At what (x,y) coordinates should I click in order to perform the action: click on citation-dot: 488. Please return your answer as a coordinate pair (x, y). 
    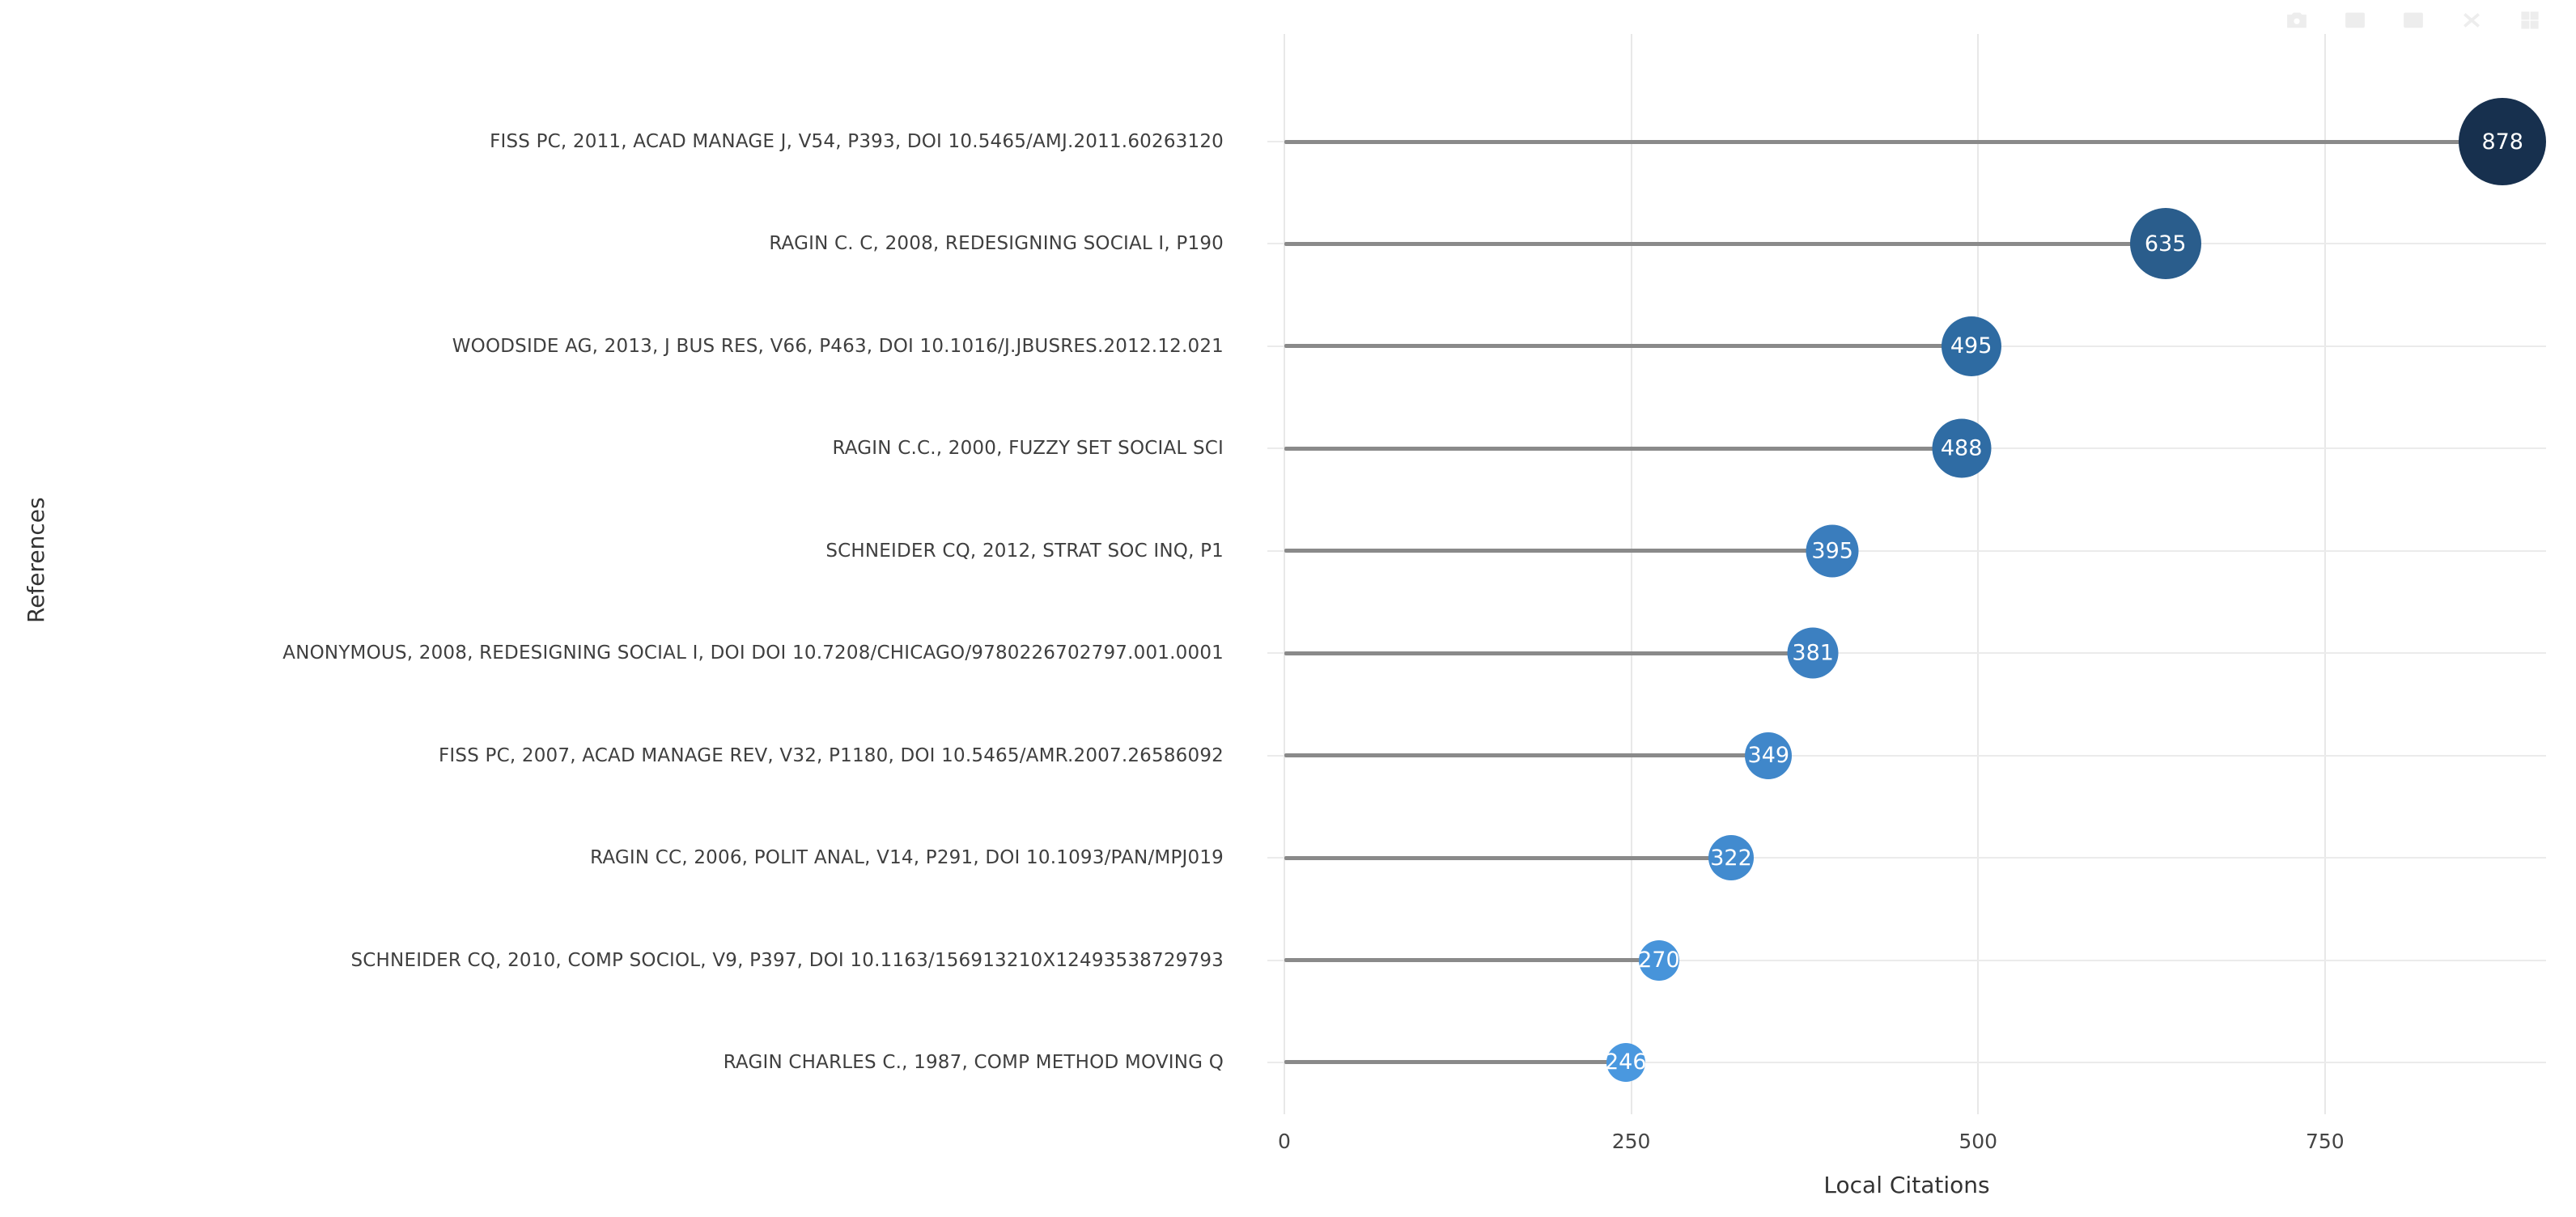
    Looking at the image, I should click on (1962, 448).